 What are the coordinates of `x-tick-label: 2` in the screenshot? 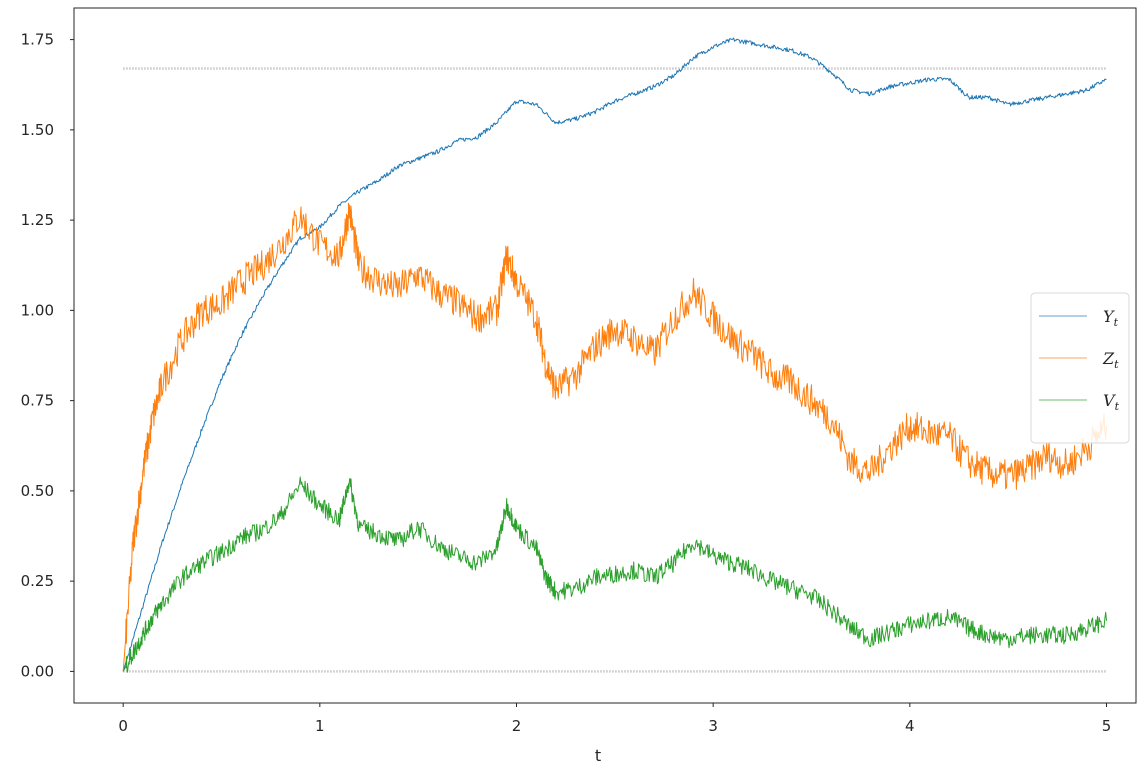 It's located at (517, 726).